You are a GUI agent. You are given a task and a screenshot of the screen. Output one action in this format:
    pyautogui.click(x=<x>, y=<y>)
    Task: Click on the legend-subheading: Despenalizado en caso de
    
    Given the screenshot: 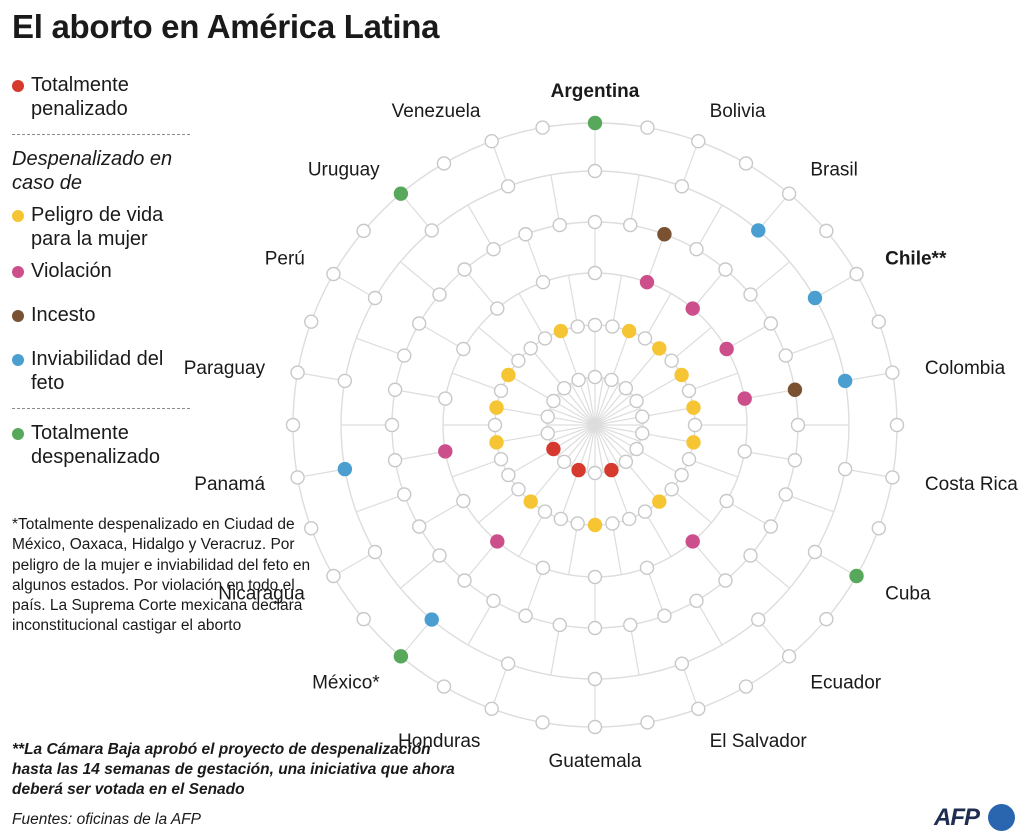 What is the action you would take?
    pyautogui.click(x=92, y=171)
    